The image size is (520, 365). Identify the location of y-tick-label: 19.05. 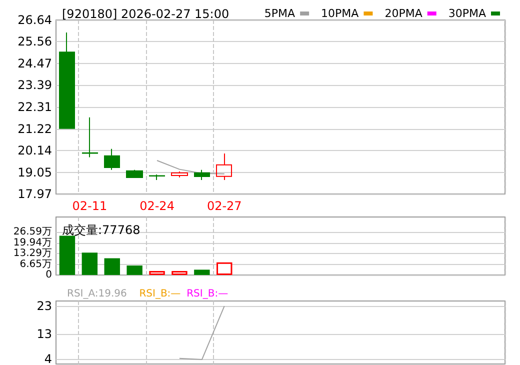
(35, 172).